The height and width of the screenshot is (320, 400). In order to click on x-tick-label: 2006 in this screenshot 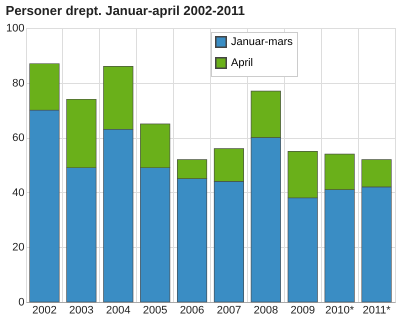, I will do `click(192, 310)`.